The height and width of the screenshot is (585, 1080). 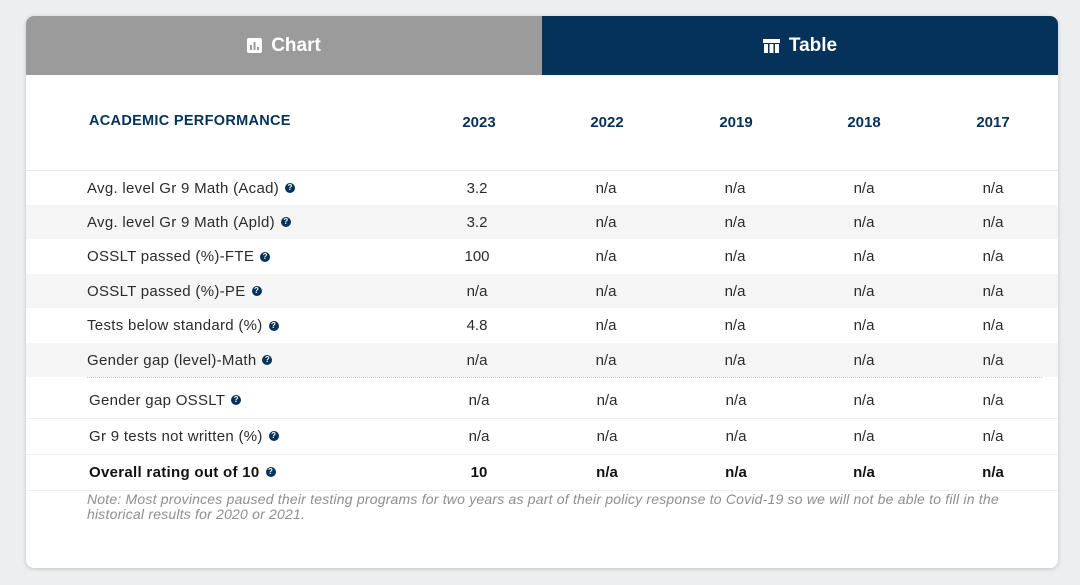 I want to click on view-tabs: Chart Table, so click(x=542, y=45).